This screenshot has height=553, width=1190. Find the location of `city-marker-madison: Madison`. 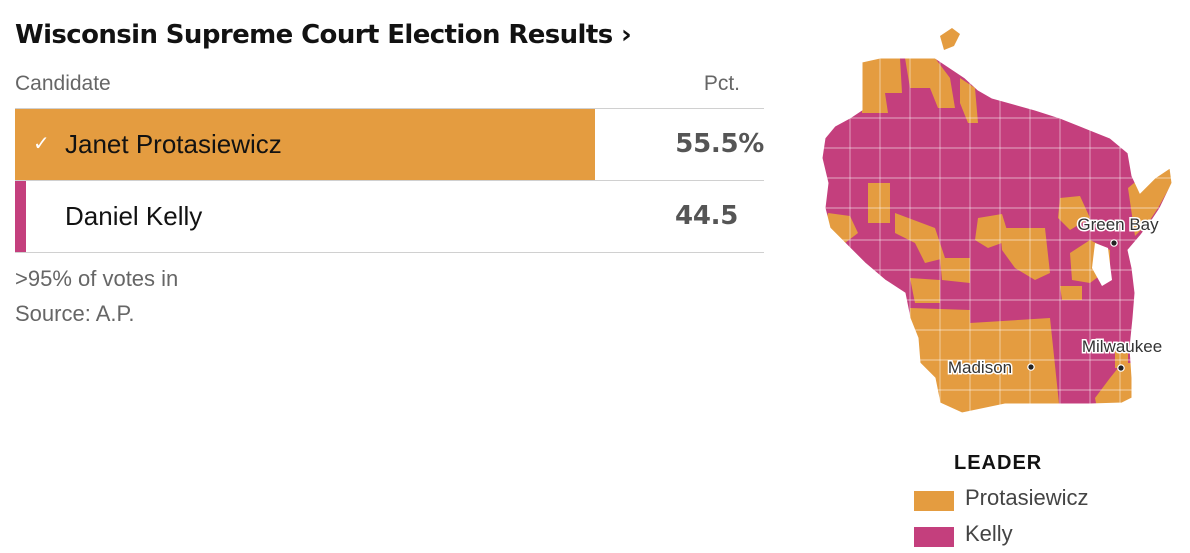

city-marker-madison: Madison is located at coordinates (990, 368).